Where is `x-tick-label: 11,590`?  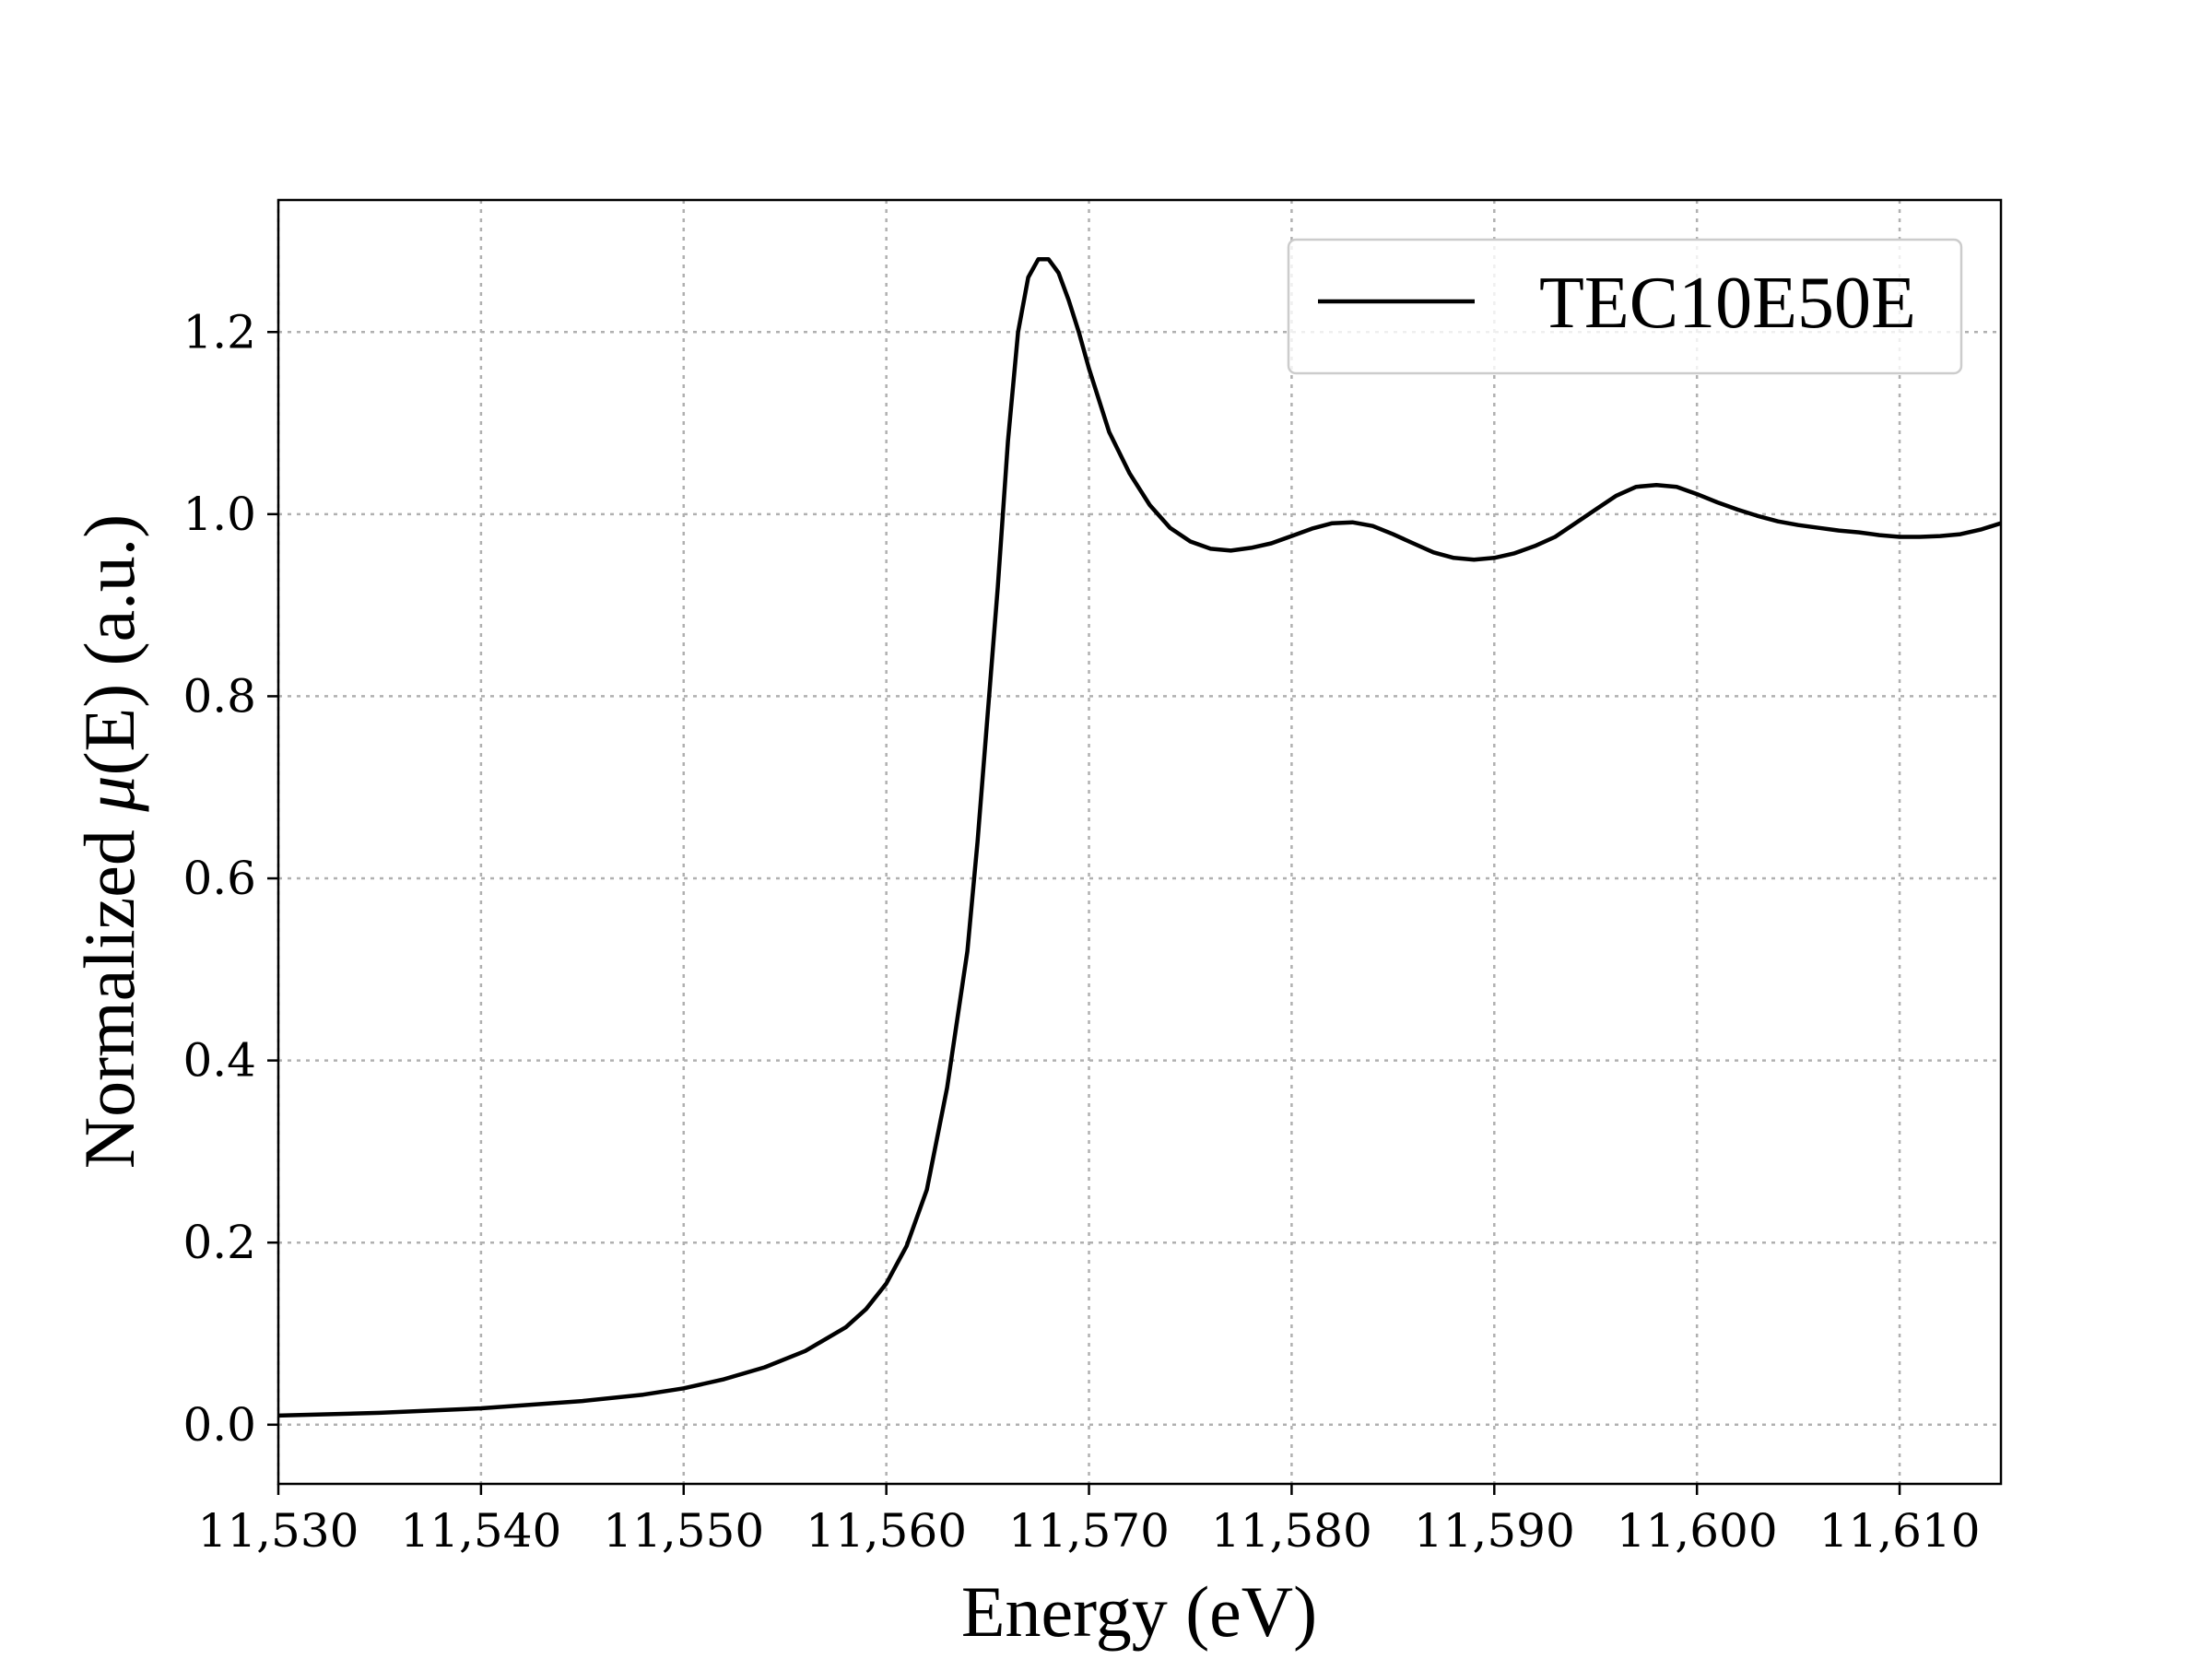
x-tick-label: 11,590 is located at coordinates (1494, 1531).